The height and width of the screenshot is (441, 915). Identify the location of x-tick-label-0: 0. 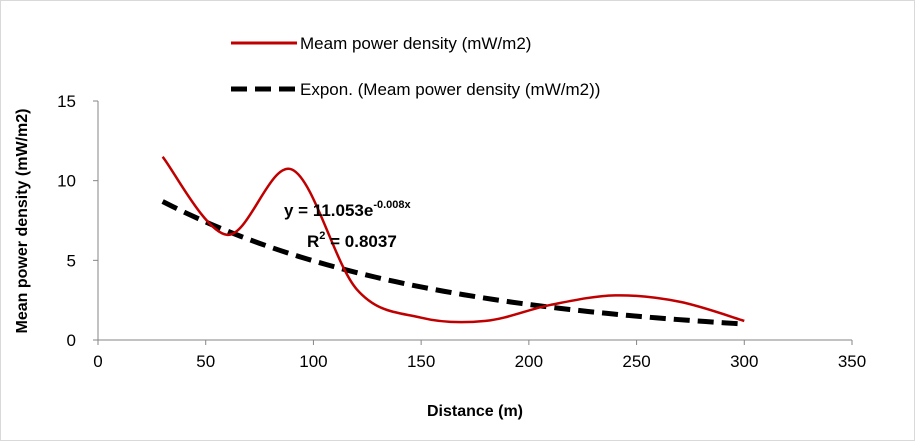
(97, 361).